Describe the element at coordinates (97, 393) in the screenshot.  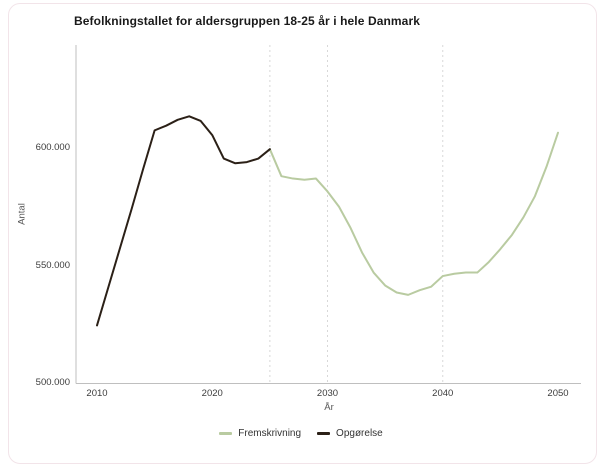
I see `x-tick-2010: 2010` at that location.